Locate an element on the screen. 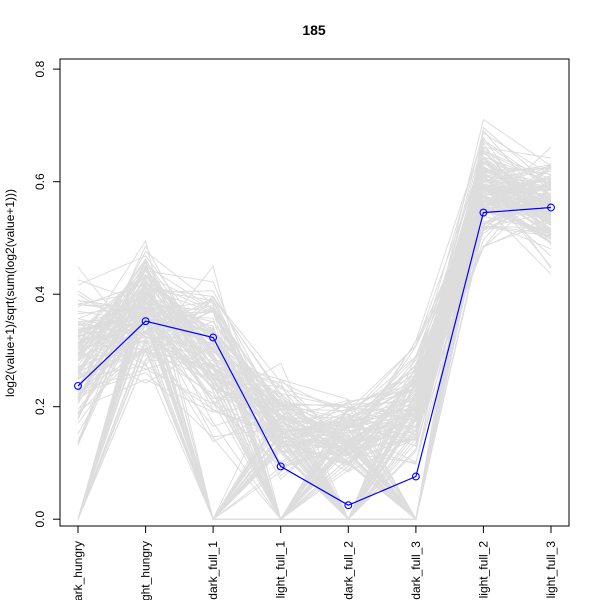 Image resolution: width=600 pixels, height=600 pixels. y-tick-label: 0.8 is located at coordinates (40, 68).